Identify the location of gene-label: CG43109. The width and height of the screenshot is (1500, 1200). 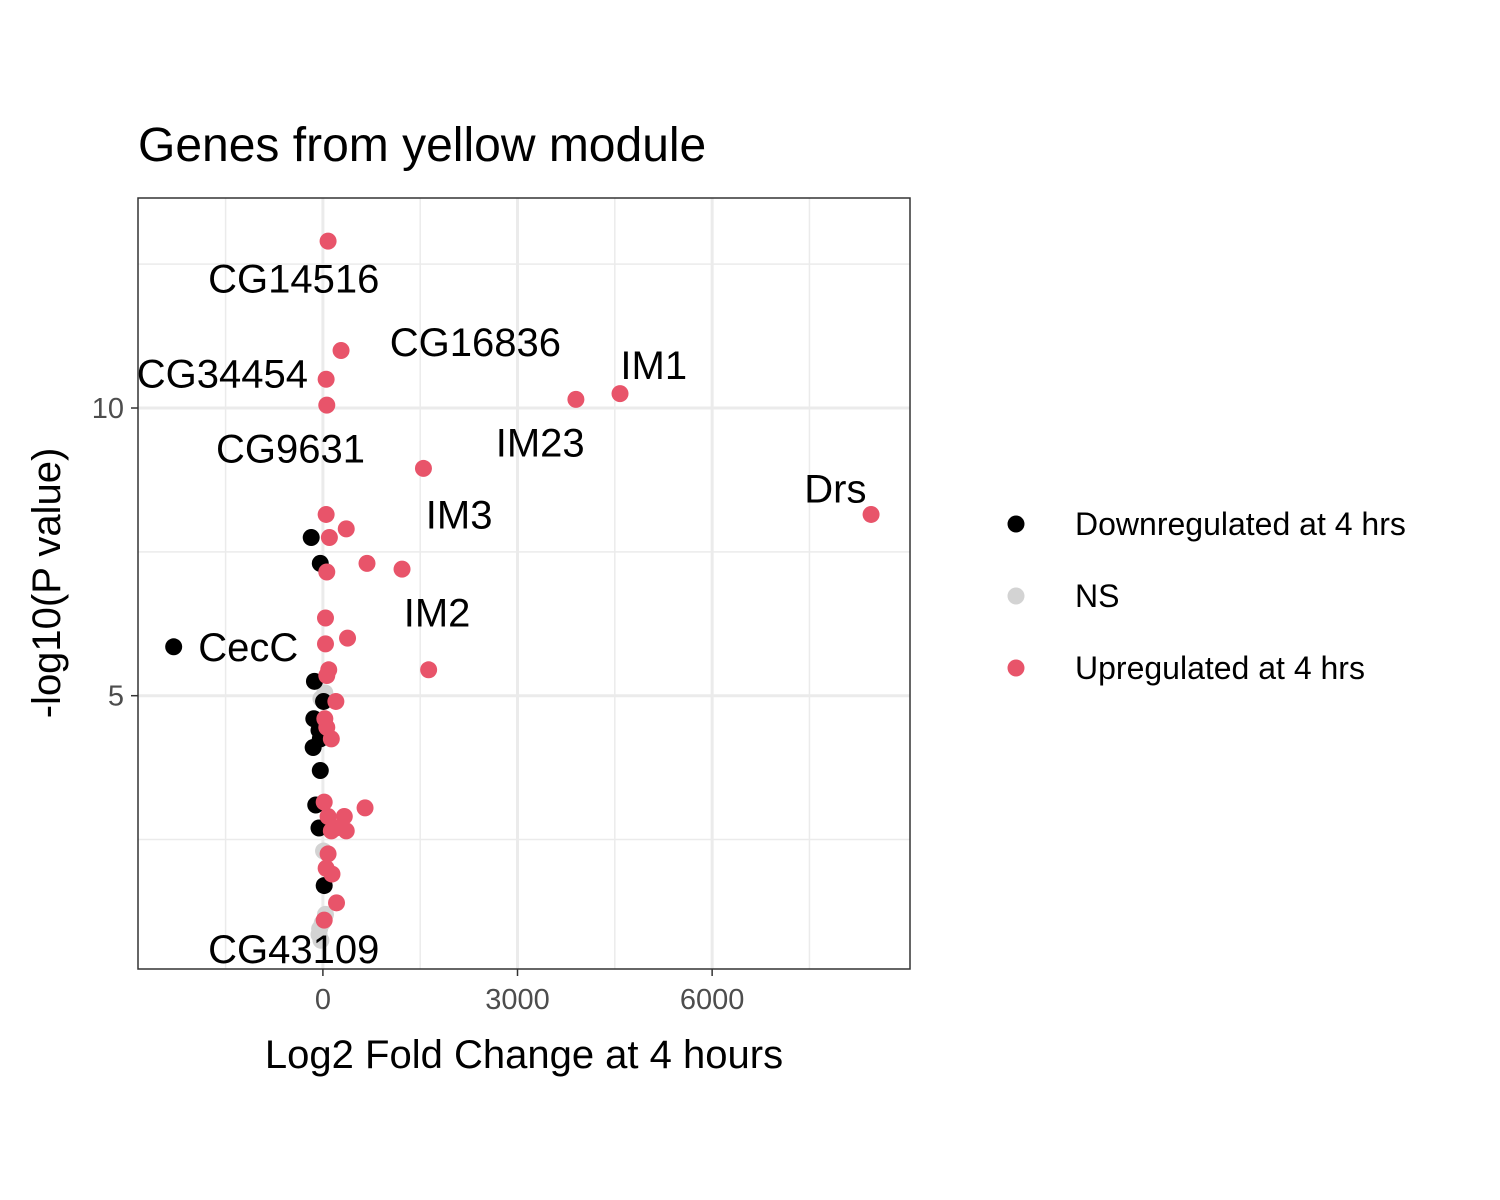
(293, 950).